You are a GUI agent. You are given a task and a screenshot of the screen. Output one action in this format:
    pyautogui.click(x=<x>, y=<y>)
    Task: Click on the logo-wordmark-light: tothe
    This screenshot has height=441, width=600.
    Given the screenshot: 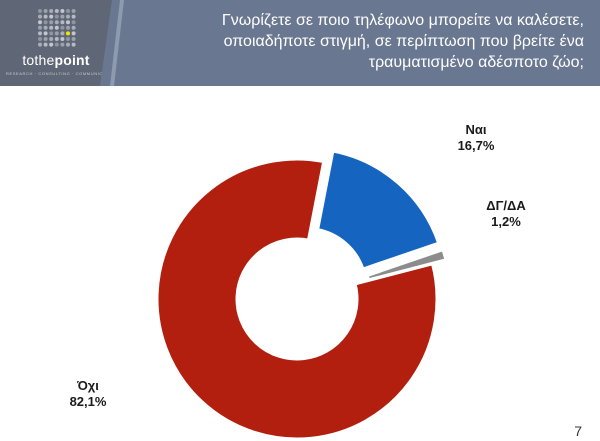 What is the action you would take?
    pyautogui.click(x=38, y=60)
    